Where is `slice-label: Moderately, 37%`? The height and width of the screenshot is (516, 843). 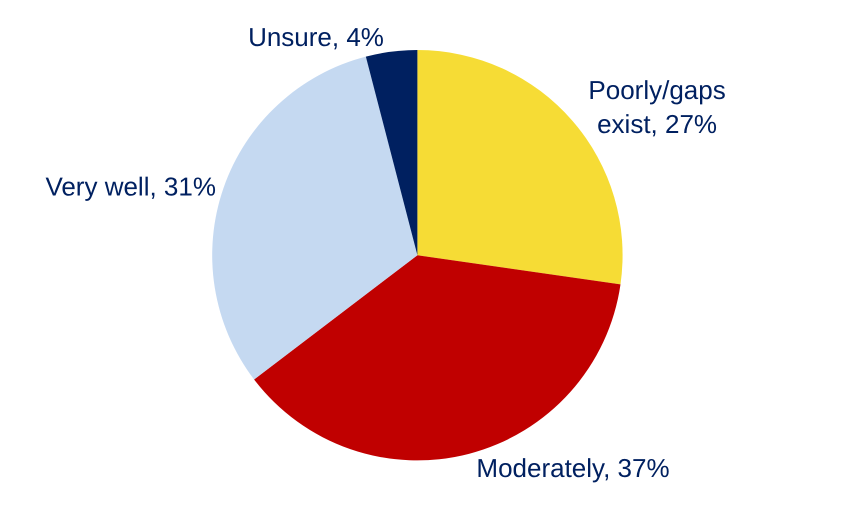
slice-label: Moderately, 37% is located at coordinates (573, 467).